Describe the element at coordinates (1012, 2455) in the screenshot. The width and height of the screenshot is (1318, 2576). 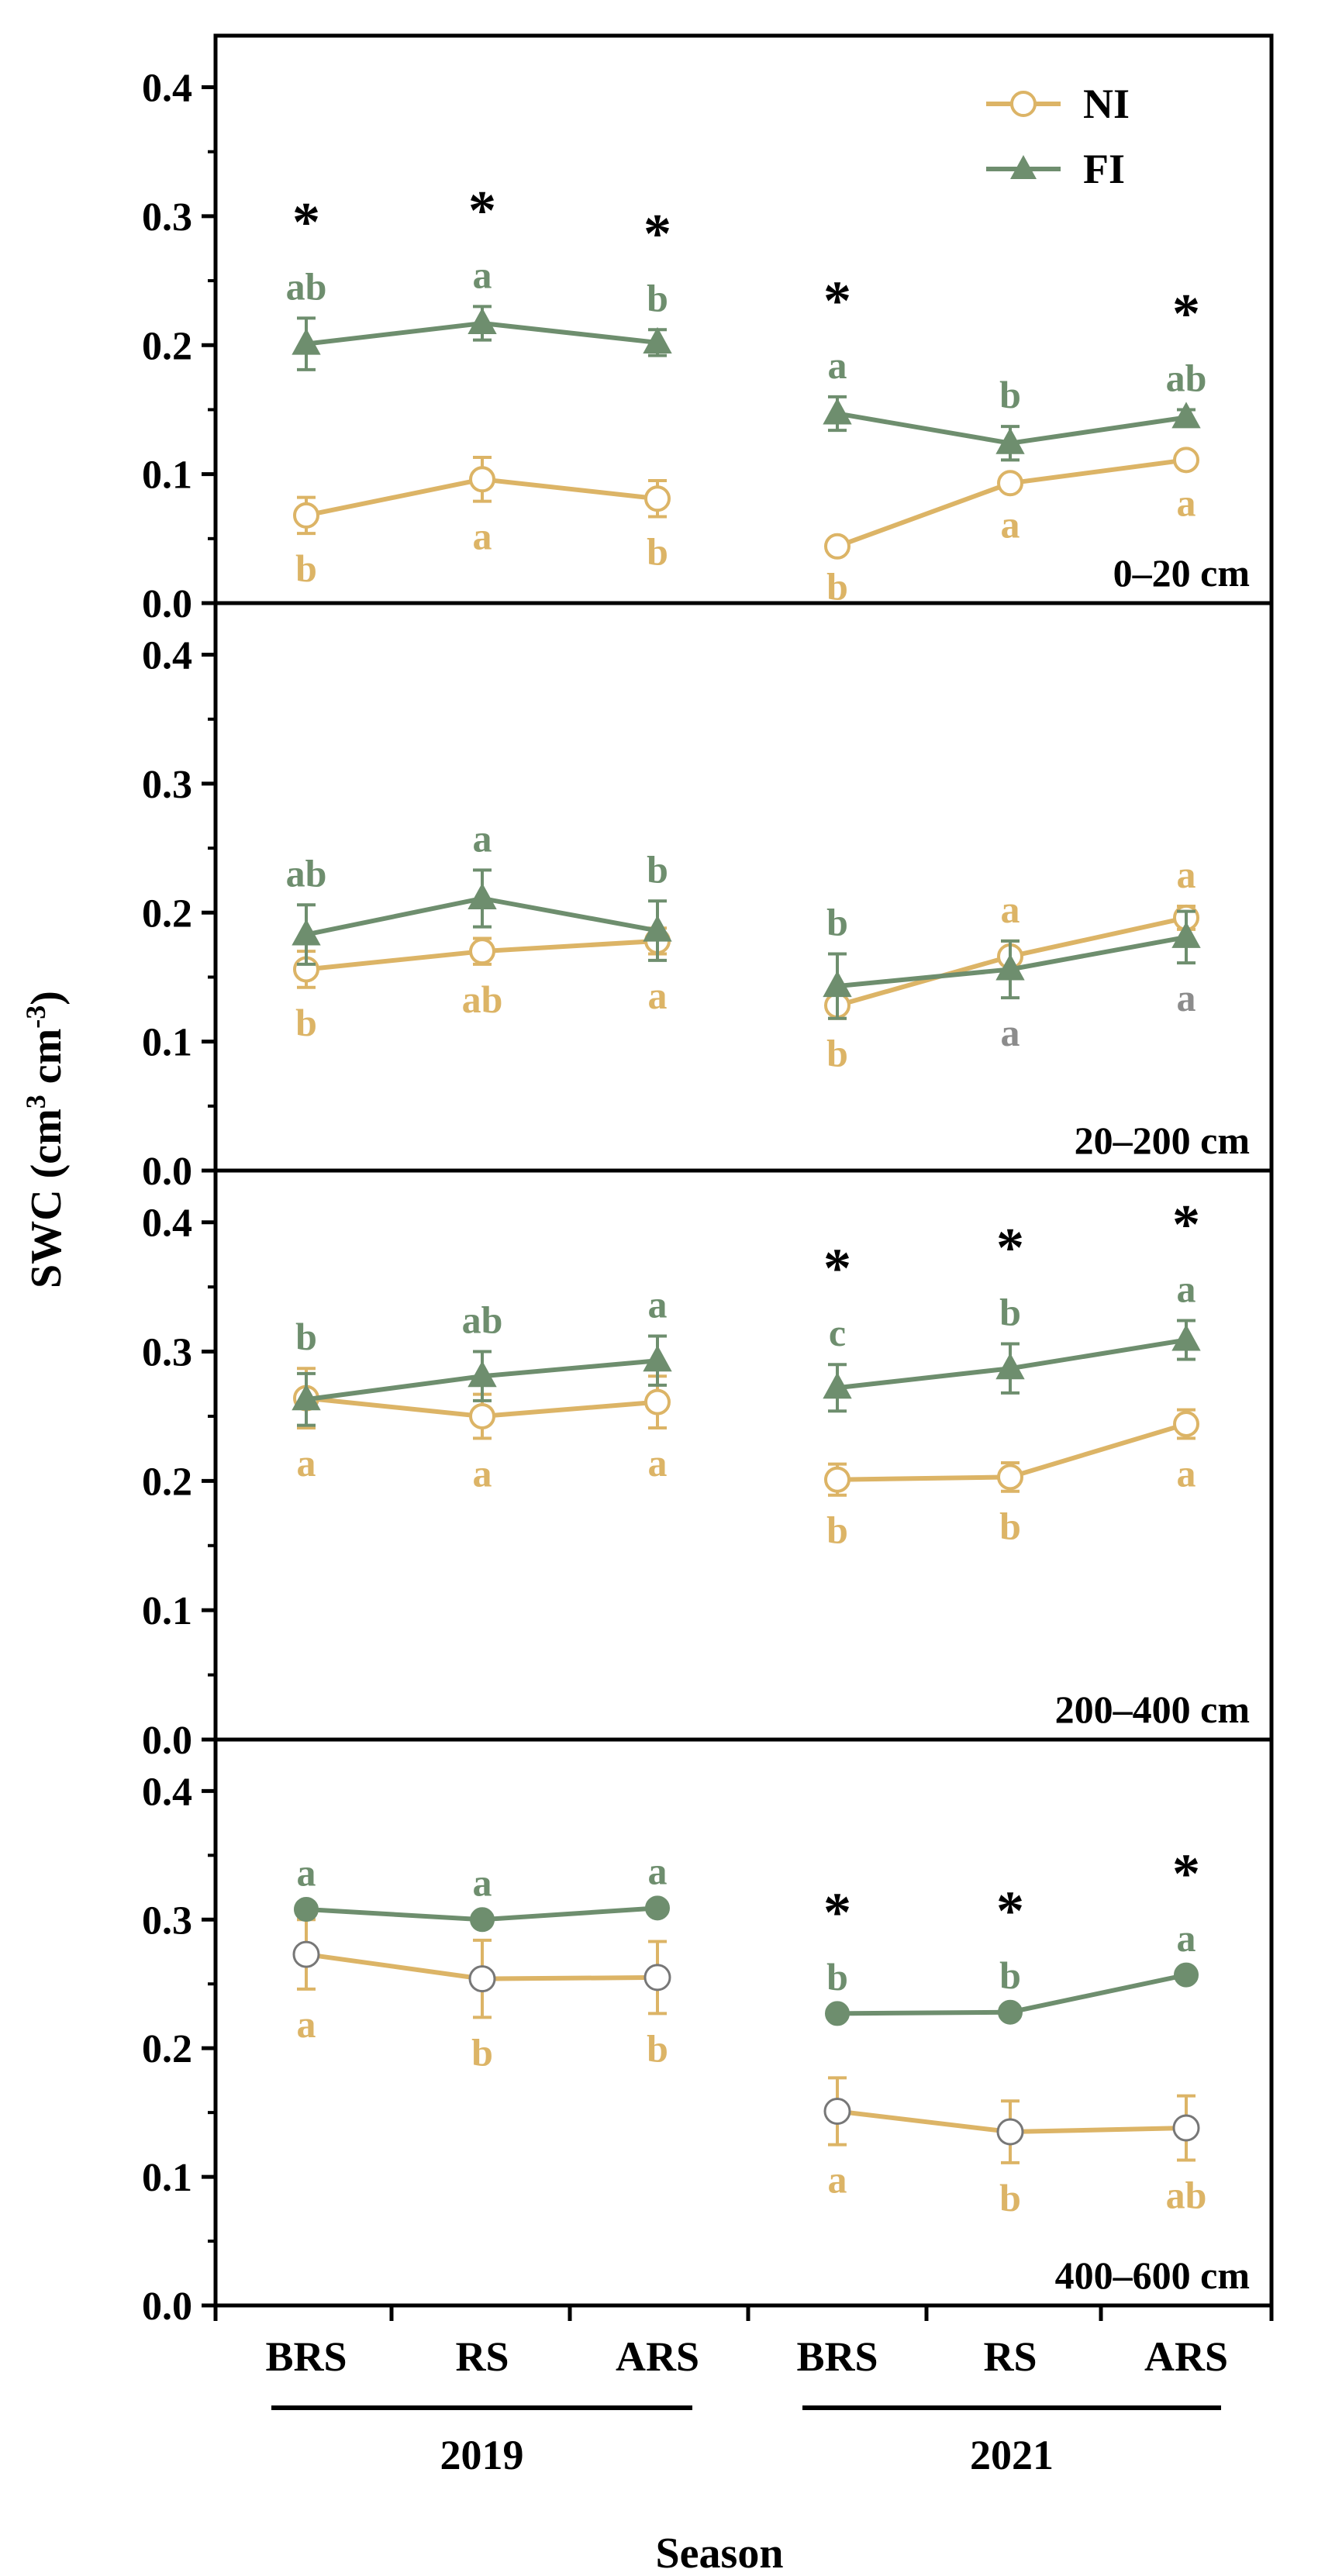
I see `year-label: 2021` at that location.